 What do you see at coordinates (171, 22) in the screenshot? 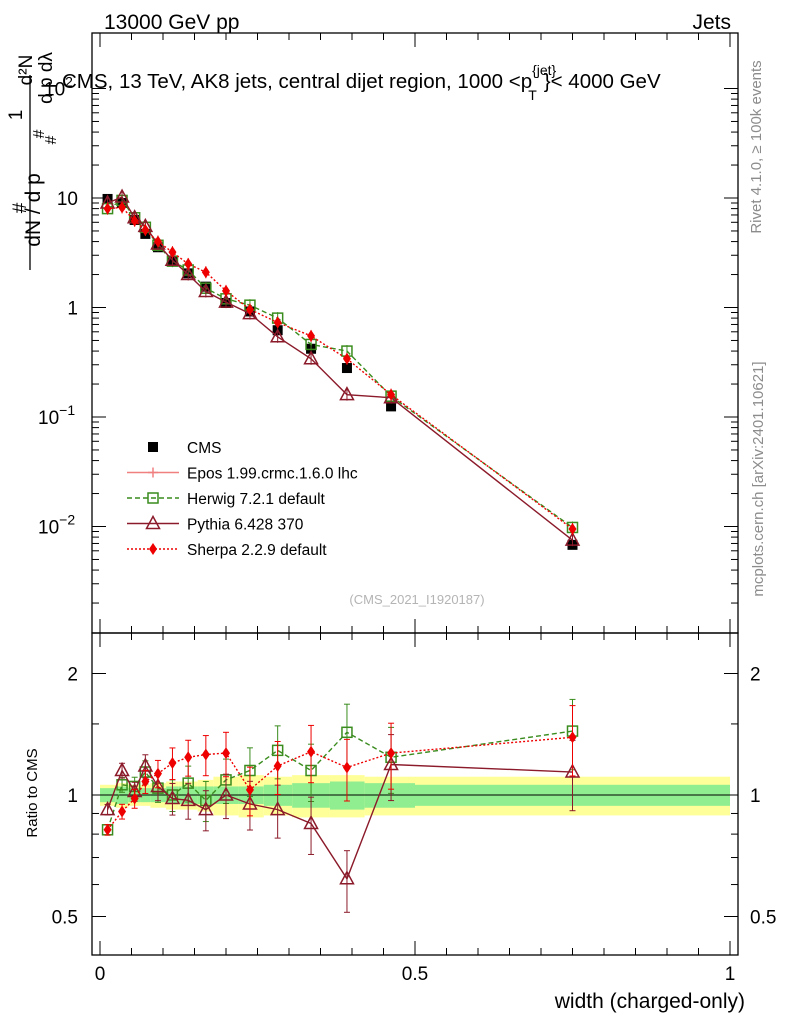
I see `collision-label: 13000 GeV pp` at bounding box center [171, 22].